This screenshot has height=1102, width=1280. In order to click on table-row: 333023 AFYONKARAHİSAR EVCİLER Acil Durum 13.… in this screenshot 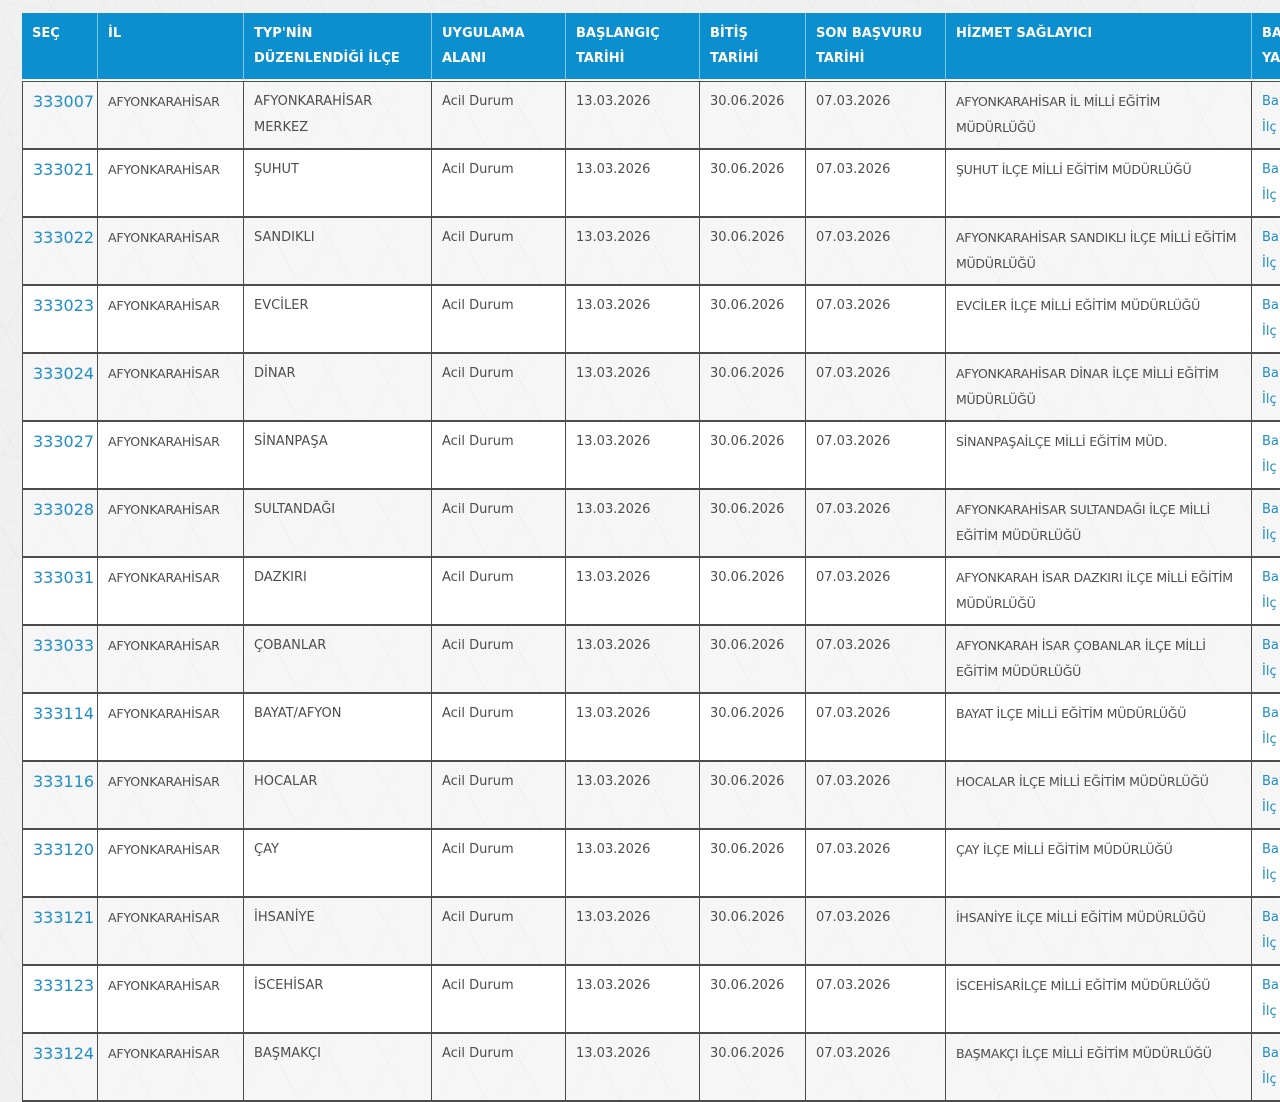, I will do `click(651, 319)`.